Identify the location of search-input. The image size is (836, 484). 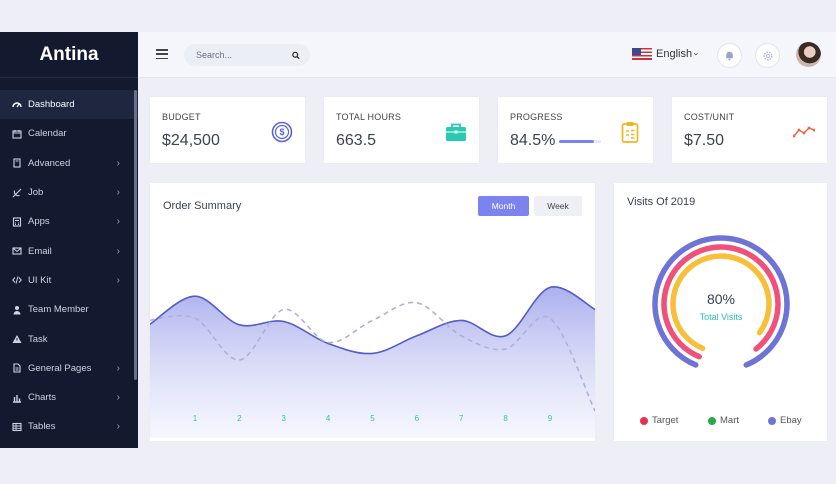
(244, 55).